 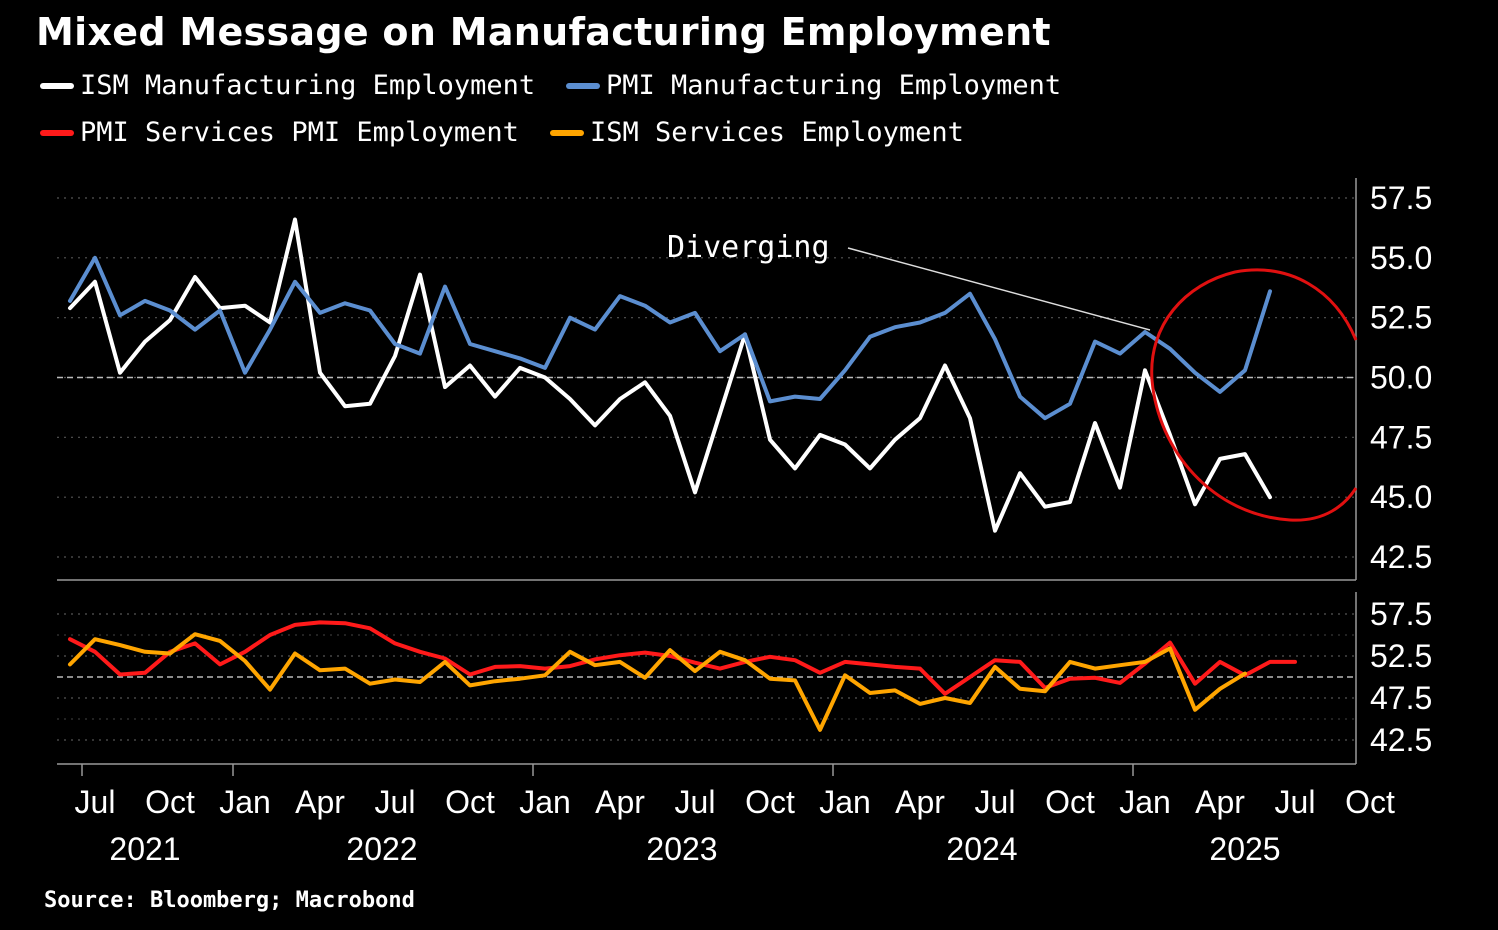 I want to click on legend-swatch-ism-manufacturing, so click(x=57, y=85).